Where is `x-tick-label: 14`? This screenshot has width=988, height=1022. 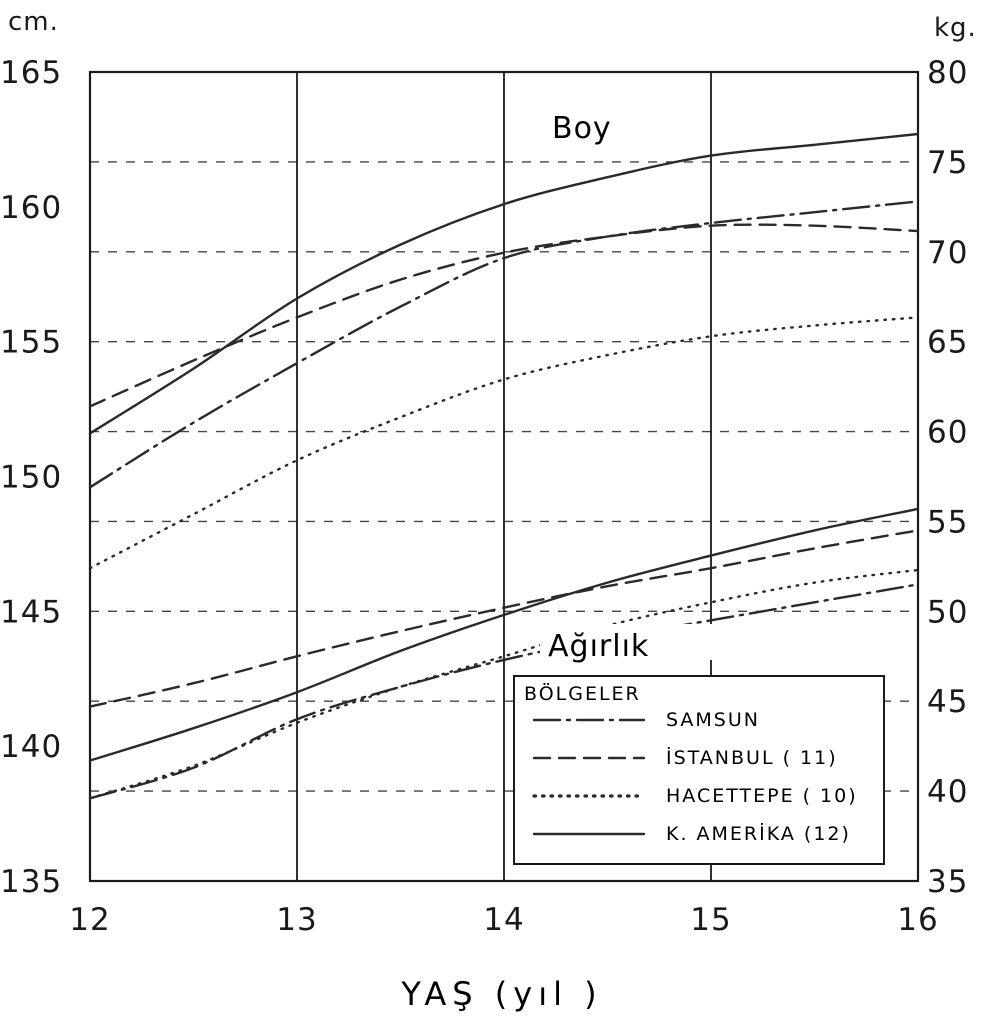
x-tick-label: 14 is located at coordinates (503, 920).